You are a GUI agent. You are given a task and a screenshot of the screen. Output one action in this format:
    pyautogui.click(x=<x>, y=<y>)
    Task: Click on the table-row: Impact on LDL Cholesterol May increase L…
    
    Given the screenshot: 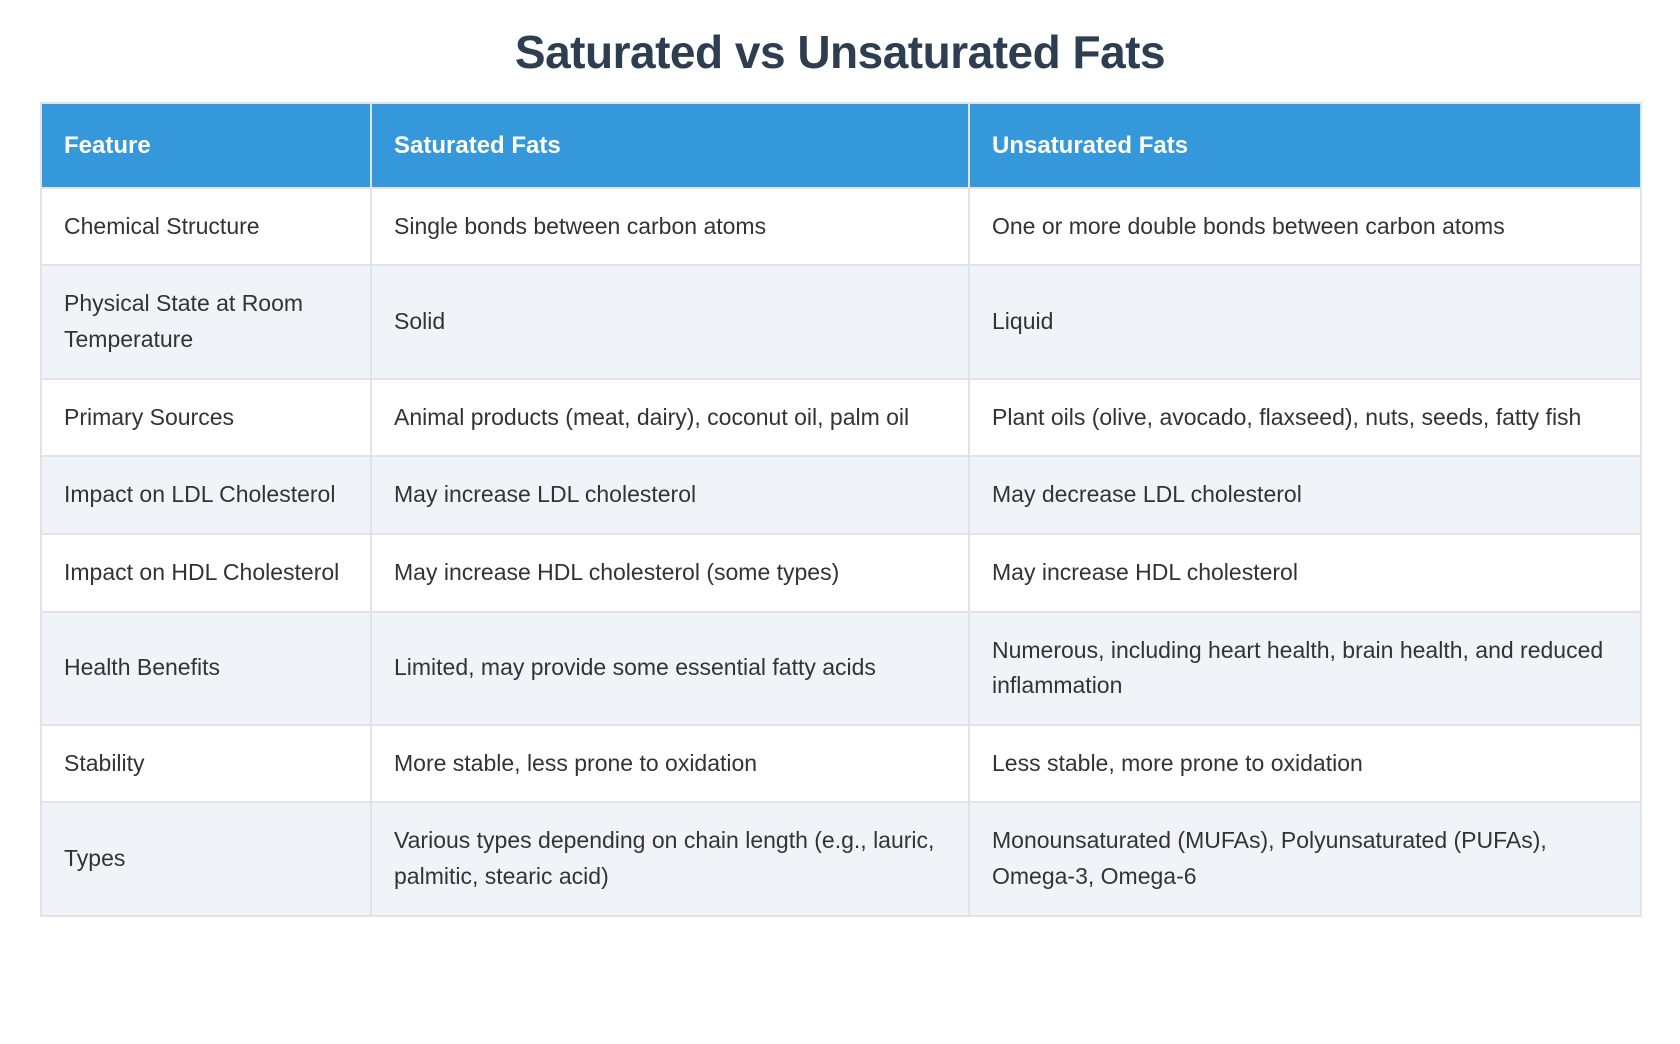 What is the action you would take?
    pyautogui.click(x=841, y=495)
    